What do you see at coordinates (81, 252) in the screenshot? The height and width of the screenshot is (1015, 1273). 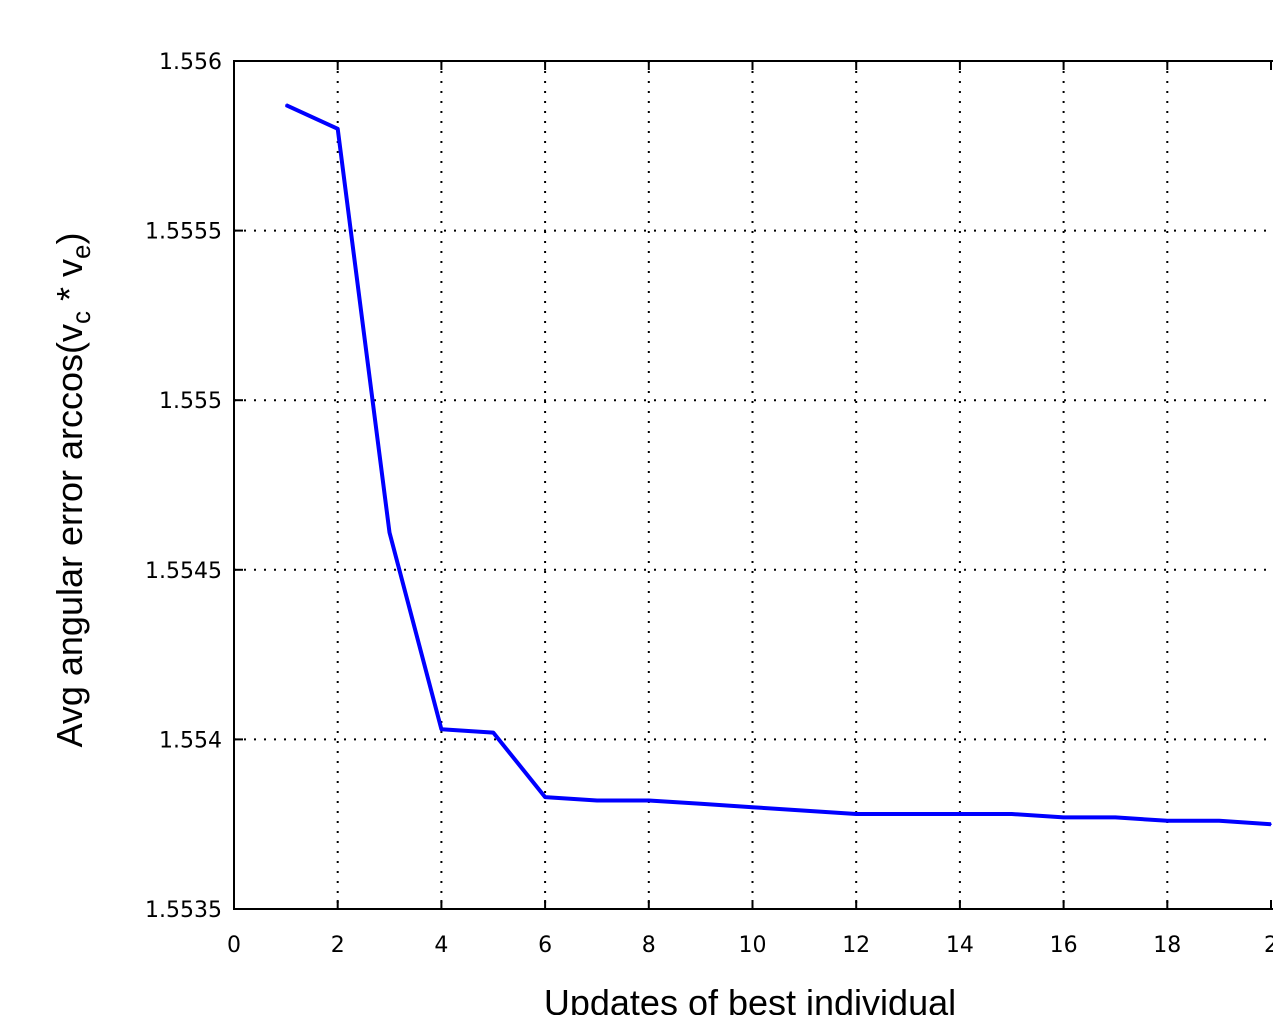 I see `y-axis-title-sub-e: e` at bounding box center [81, 252].